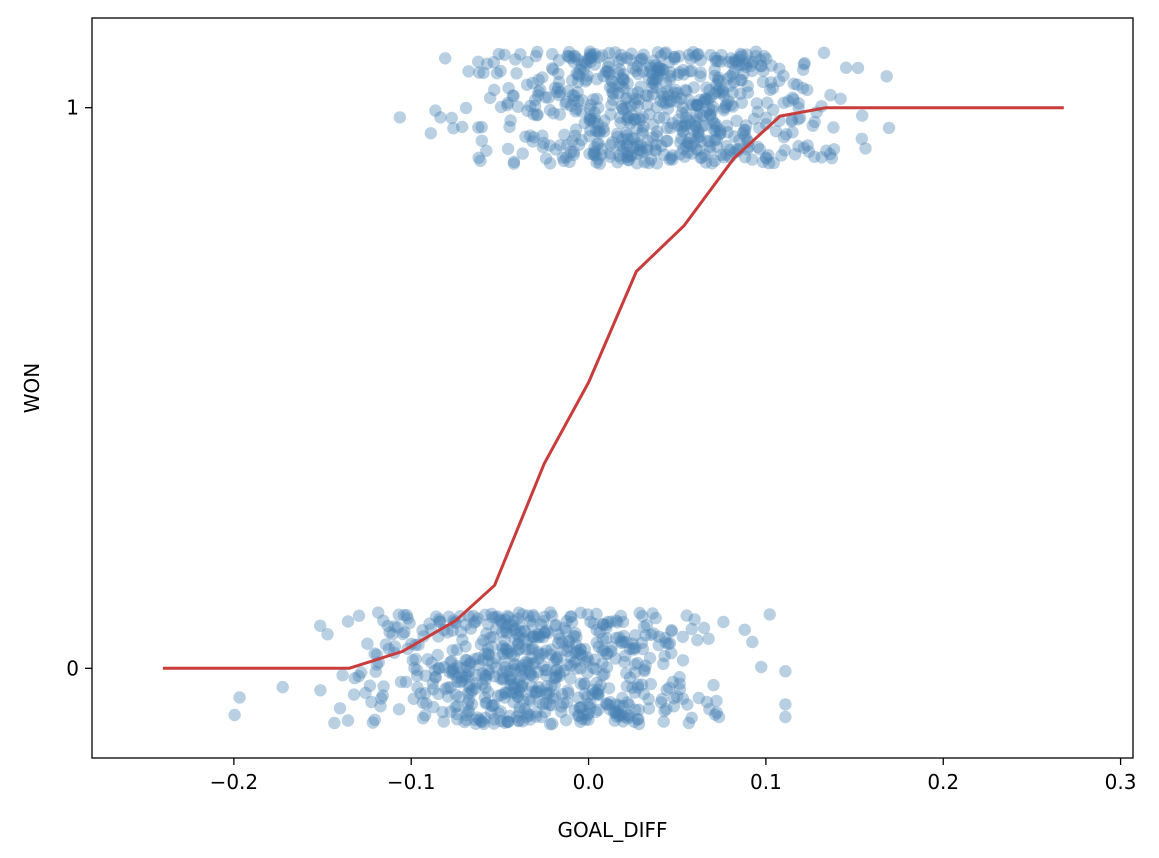 The height and width of the screenshot is (858, 1159). Describe the element at coordinates (943, 782) in the screenshot. I see `x-tick-label: 0.2` at that location.